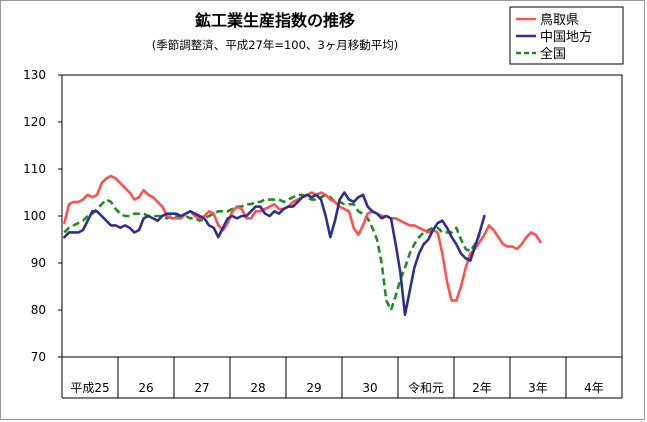  Describe the element at coordinates (553, 54) in the screenshot. I see `legend-label-2: 全国` at that location.